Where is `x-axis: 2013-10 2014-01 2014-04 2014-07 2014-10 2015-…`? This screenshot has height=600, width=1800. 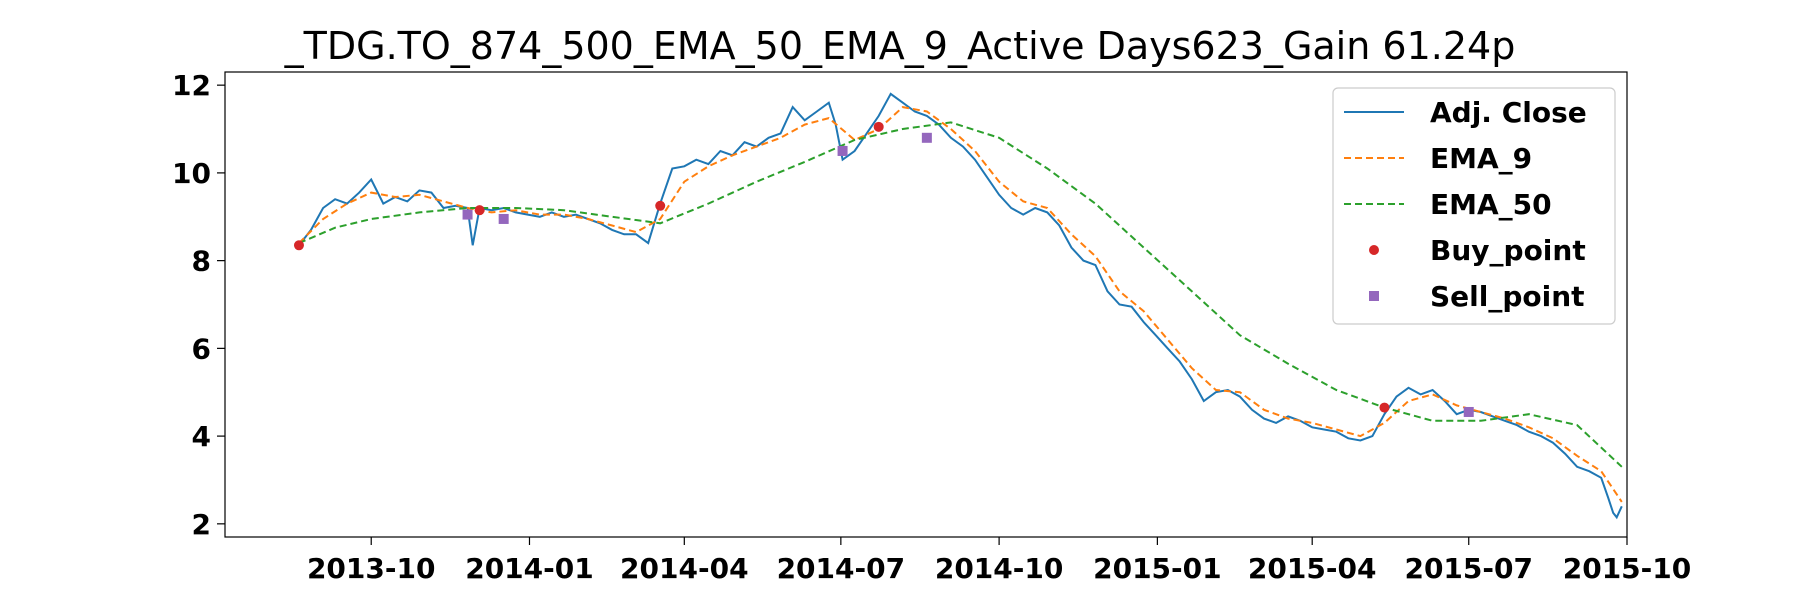
x-axis: 2013-10 2014-01 2014-04 2014-07 2014-10 2015-… is located at coordinates (999, 561).